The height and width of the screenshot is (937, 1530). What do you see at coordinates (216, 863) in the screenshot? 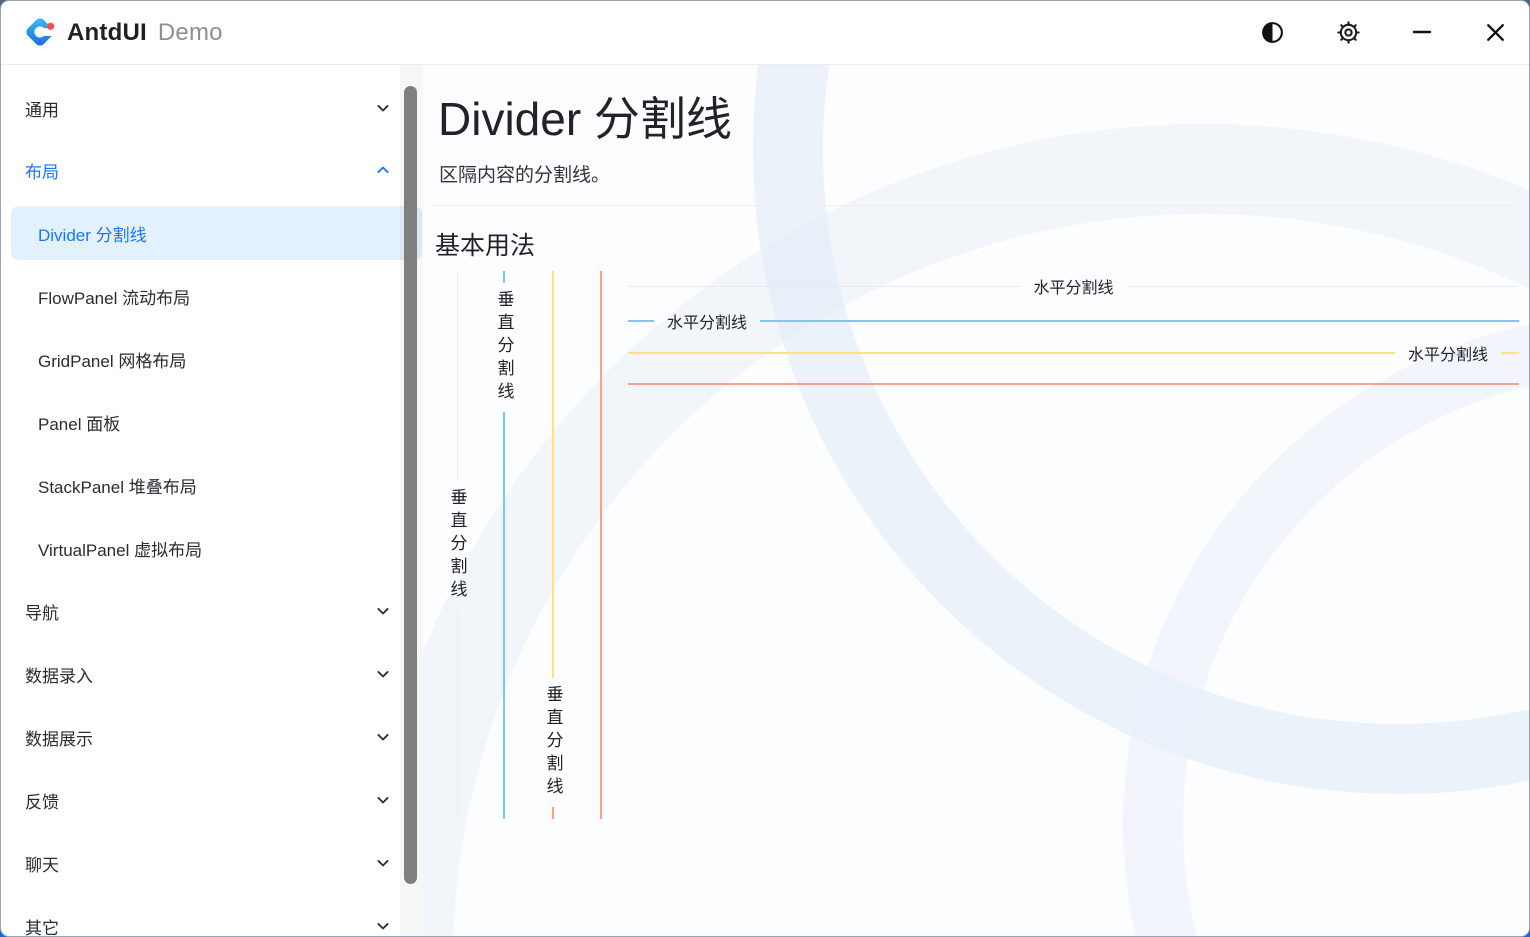
I see `sidebar-group-chat: 聊天` at bounding box center [216, 863].